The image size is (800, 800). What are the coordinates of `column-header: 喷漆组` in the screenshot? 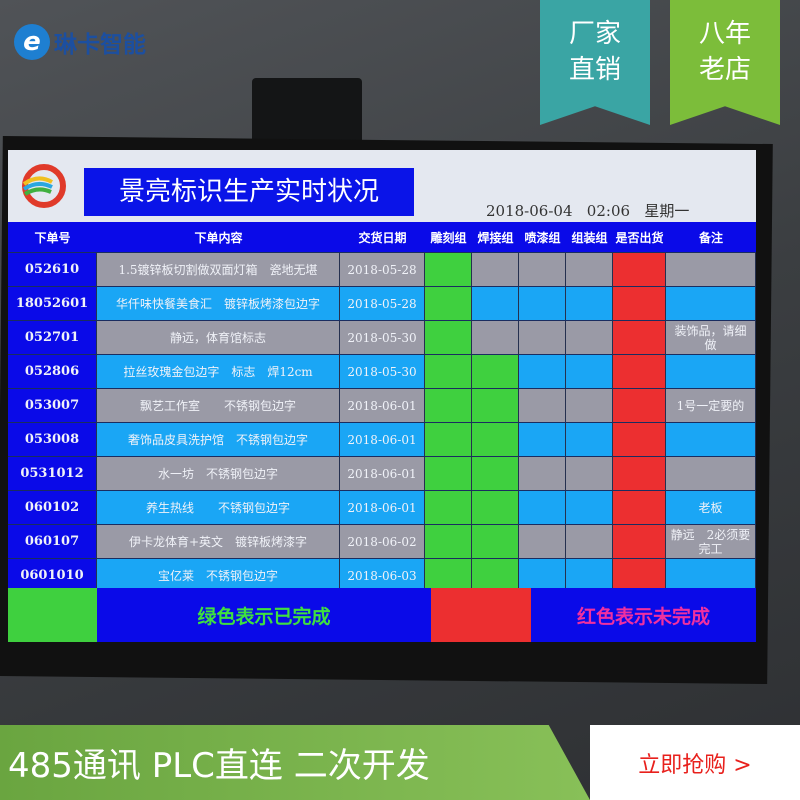 It's located at (542, 237).